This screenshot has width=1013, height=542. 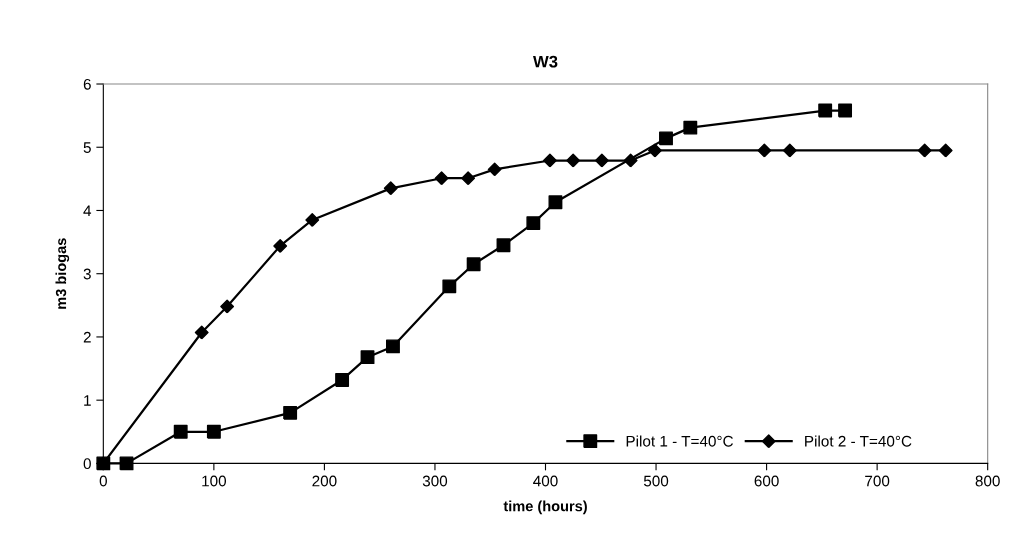 I want to click on chart-title: W3, so click(x=545, y=61).